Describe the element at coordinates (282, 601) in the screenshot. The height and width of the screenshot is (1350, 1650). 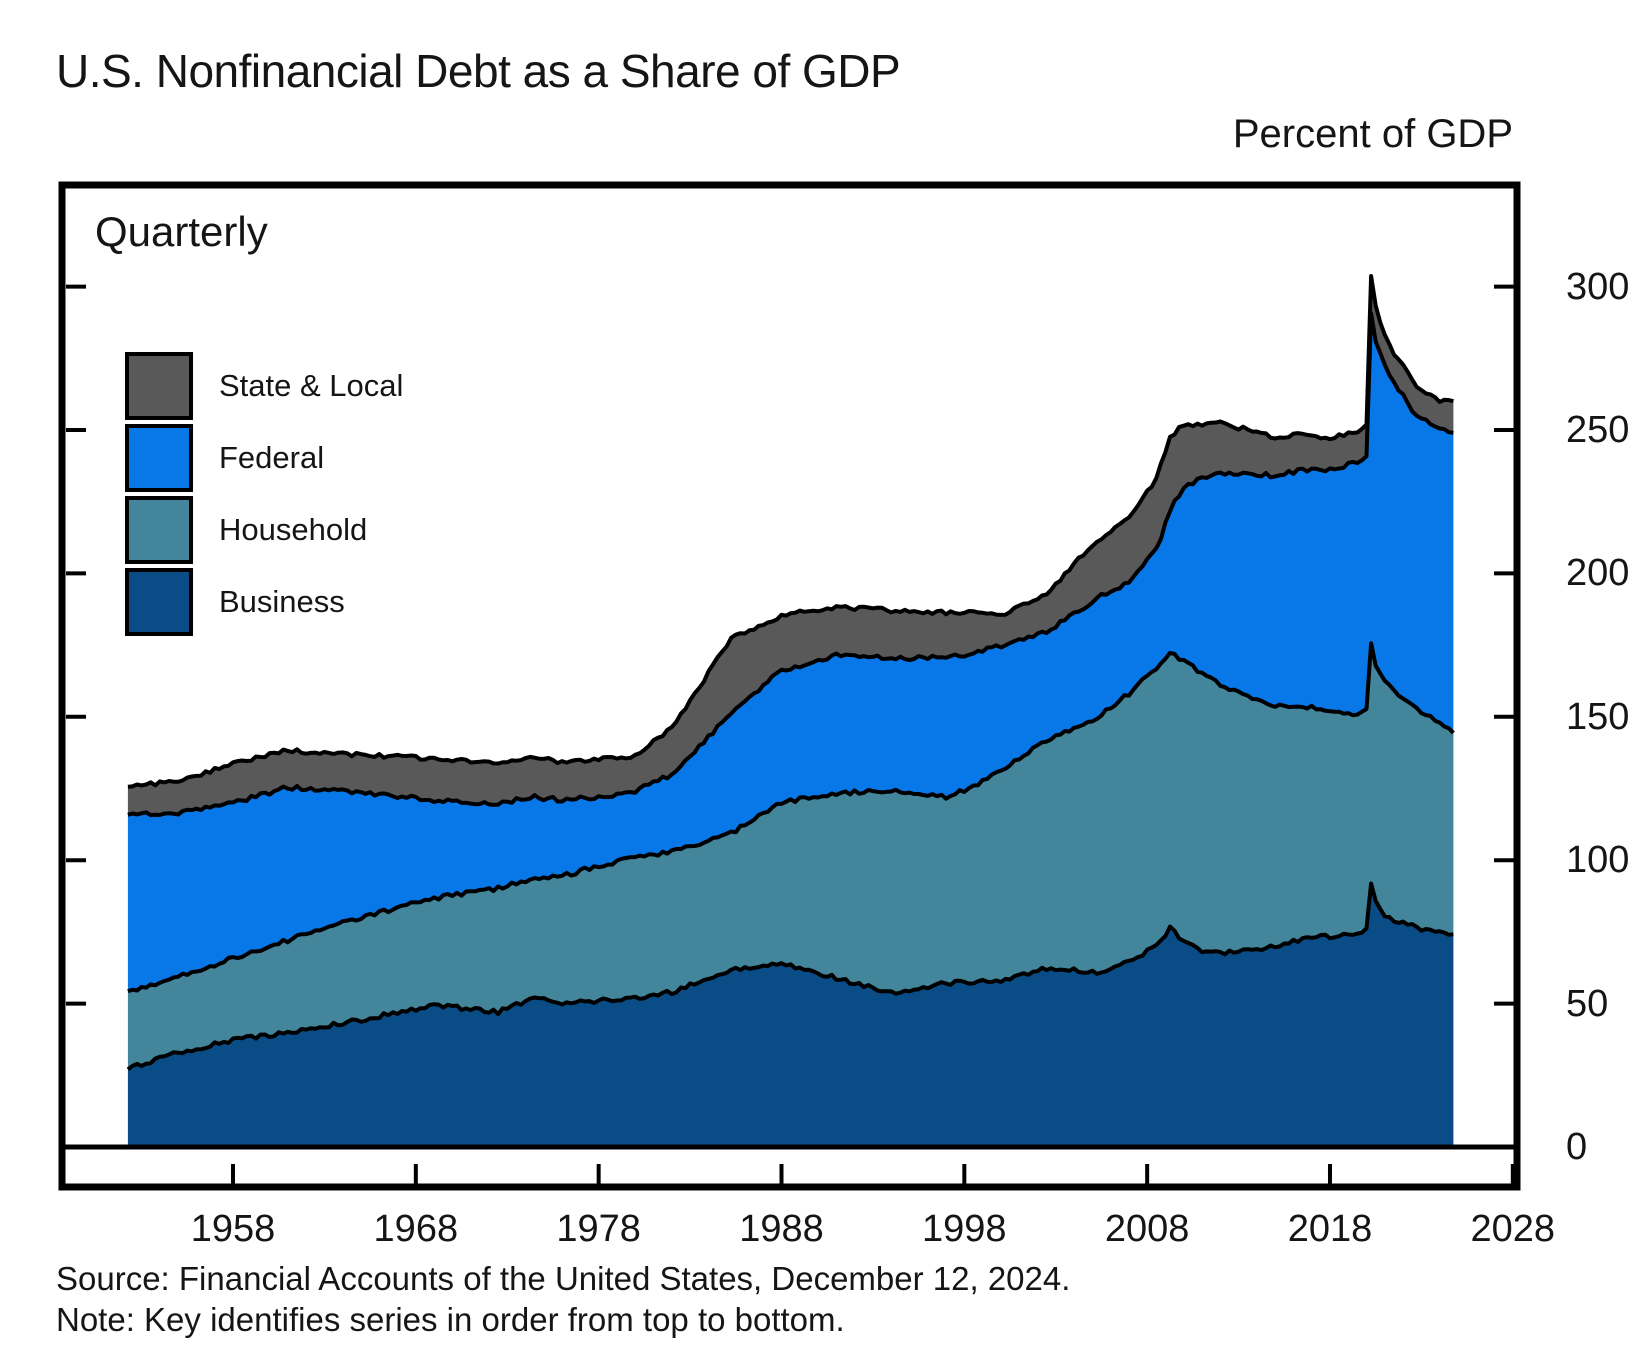
I see `legend-label: Business` at that location.